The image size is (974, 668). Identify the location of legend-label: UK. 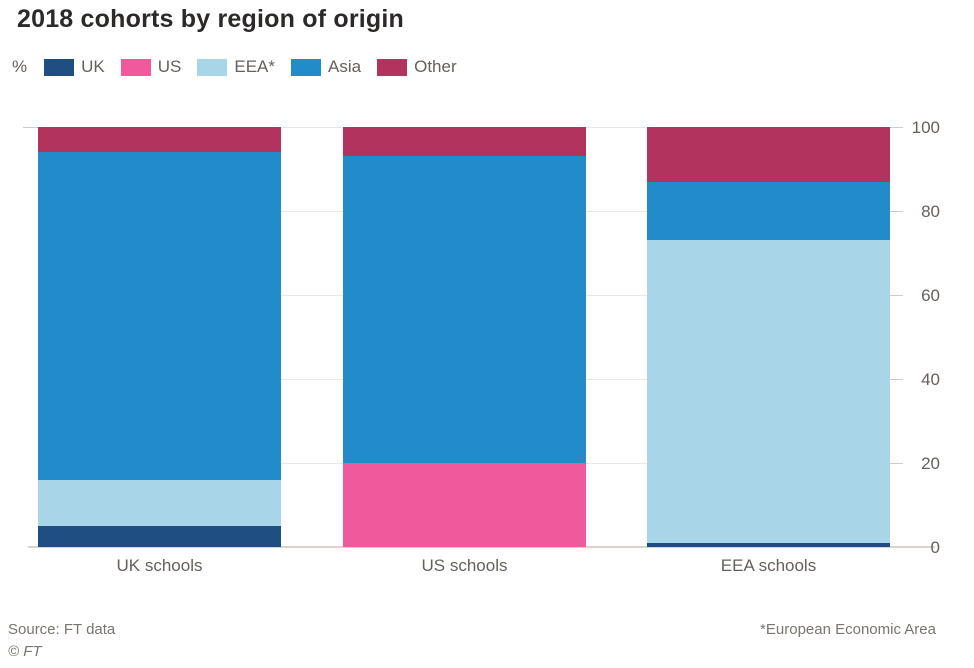
(93, 66).